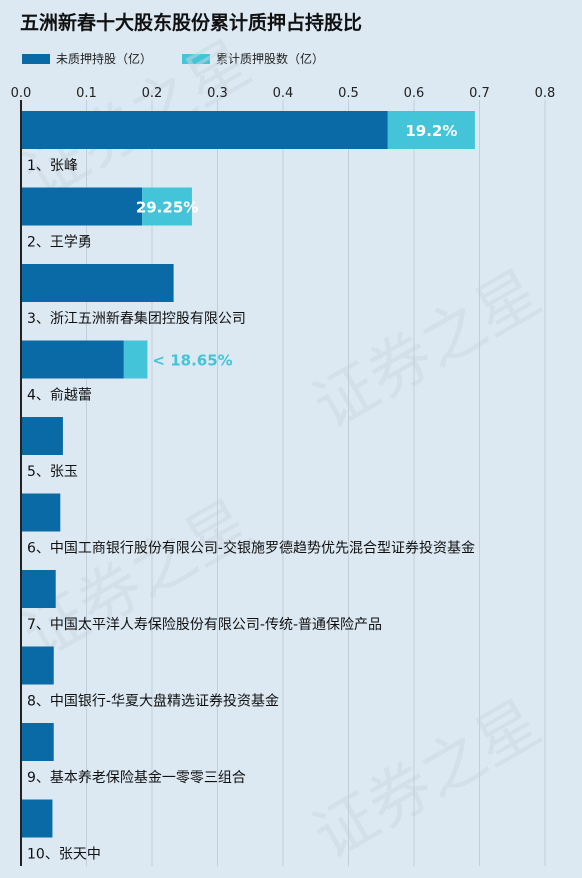 The height and width of the screenshot is (878, 582). I want to click on category-label: 7、中国太平洋人寿保险股份有限公司-传统-普通保险产品, so click(204, 624).